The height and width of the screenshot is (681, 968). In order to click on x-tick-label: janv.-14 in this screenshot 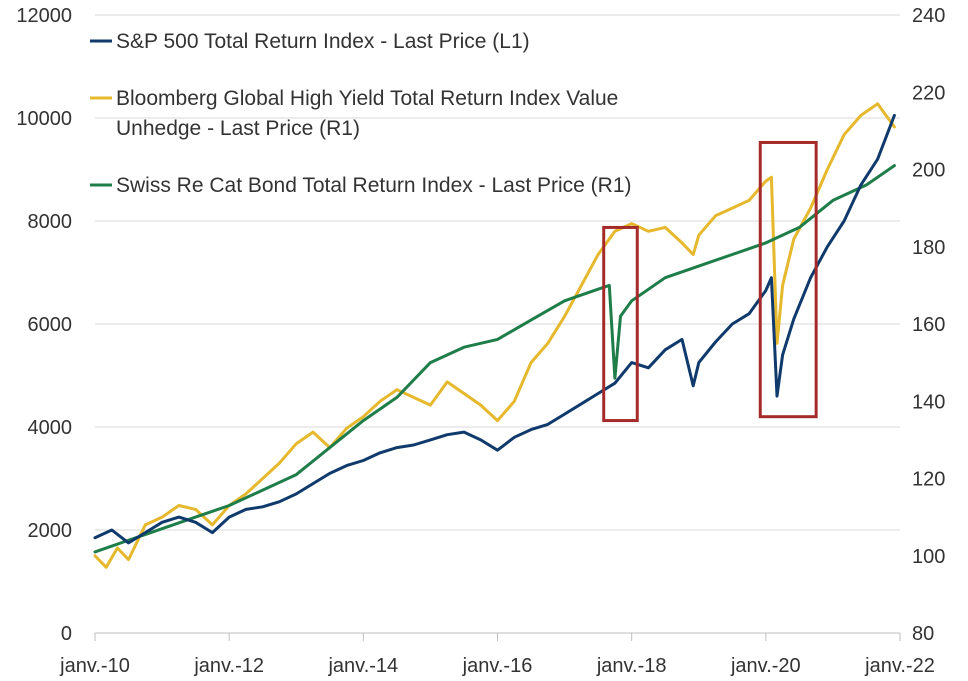, I will do `click(362, 666)`.